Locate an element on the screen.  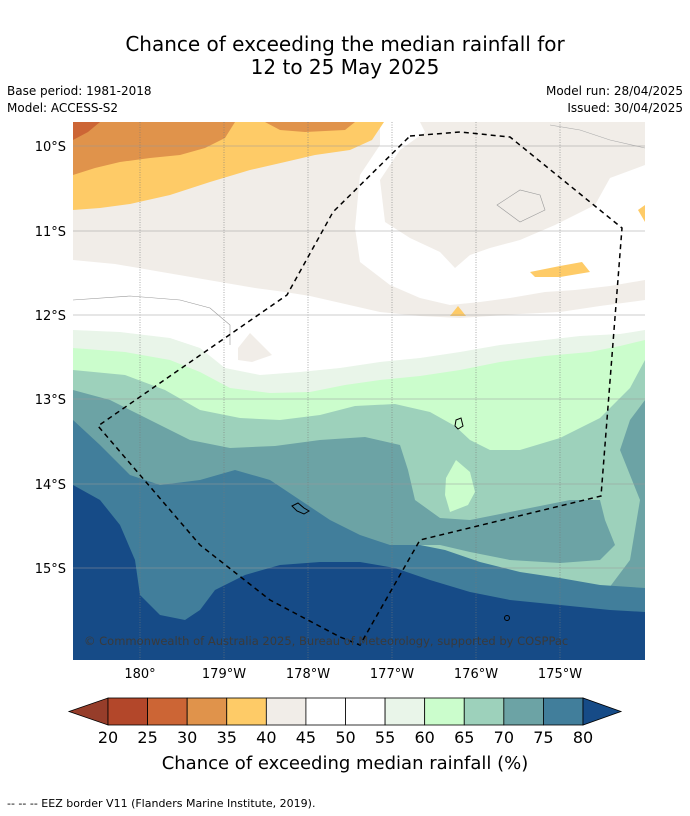
colorbar-tick-label: 80 is located at coordinates (583, 737).